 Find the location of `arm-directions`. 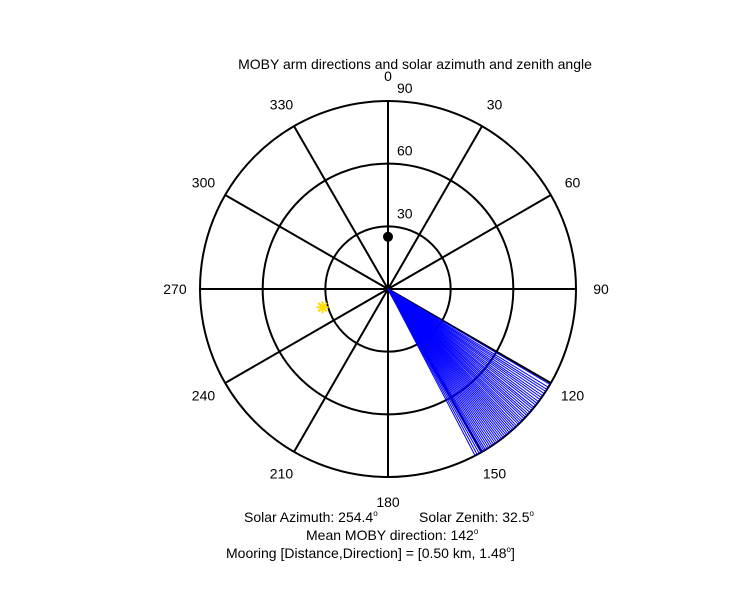

arm-directions is located at coordinates (469, 372).